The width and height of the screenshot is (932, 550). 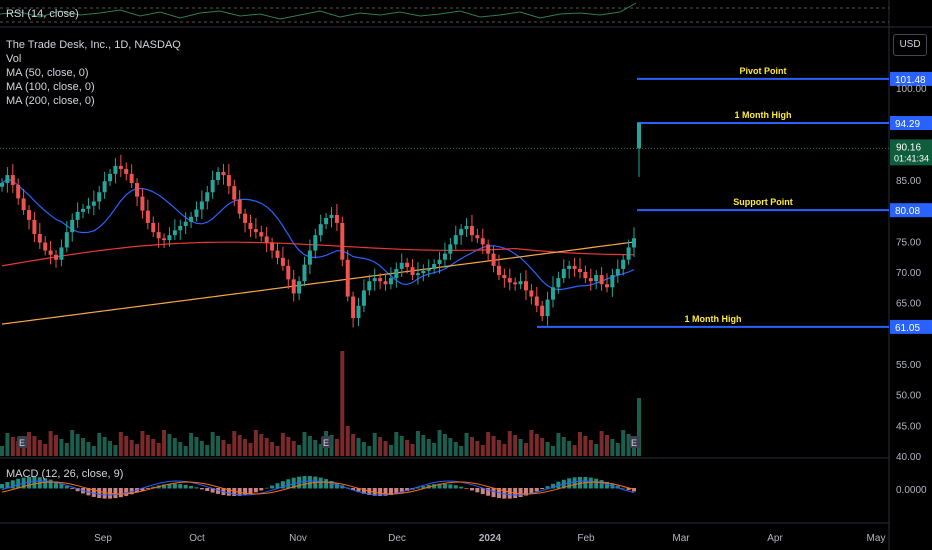 What do you see at coordinates (42, 14) in the screenshot?
I see `rsi-indicator-label: RSI (14, close)` at bounding box center [42, 14].